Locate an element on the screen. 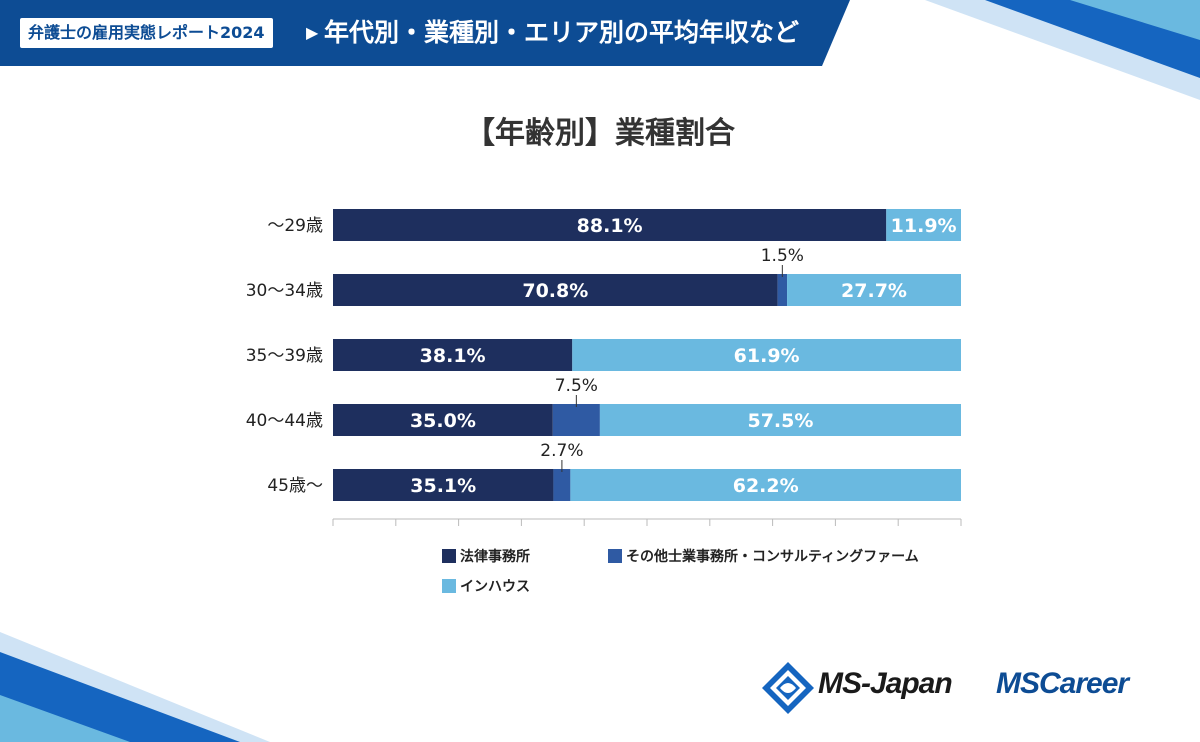 Image resolution: width=1200 pixels, height=742 pixels. data-label: 38.1% is located at coordinates (453, 356).